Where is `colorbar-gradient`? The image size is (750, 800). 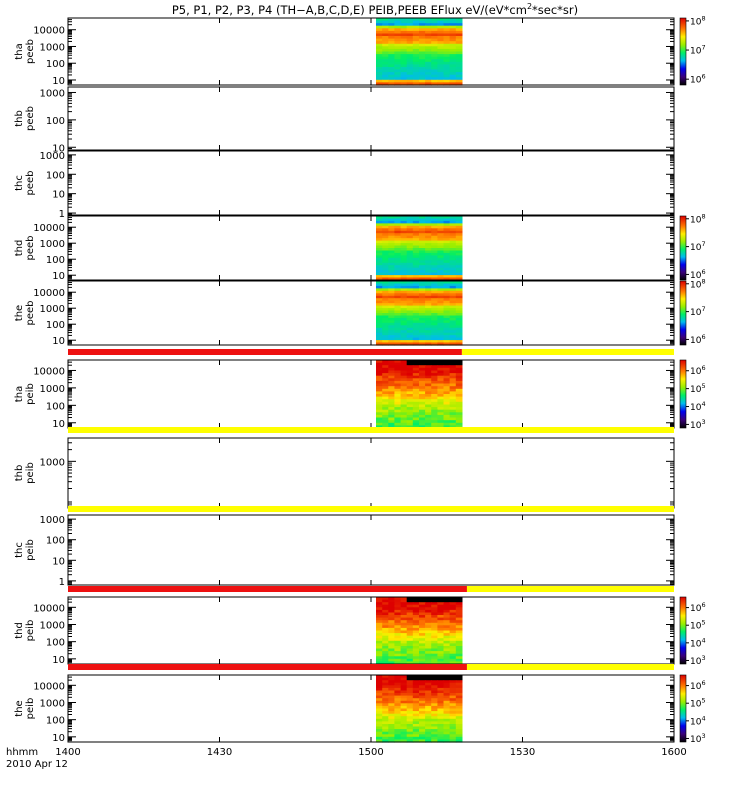 colorbar-gradient is located at coordinates (683, 708).